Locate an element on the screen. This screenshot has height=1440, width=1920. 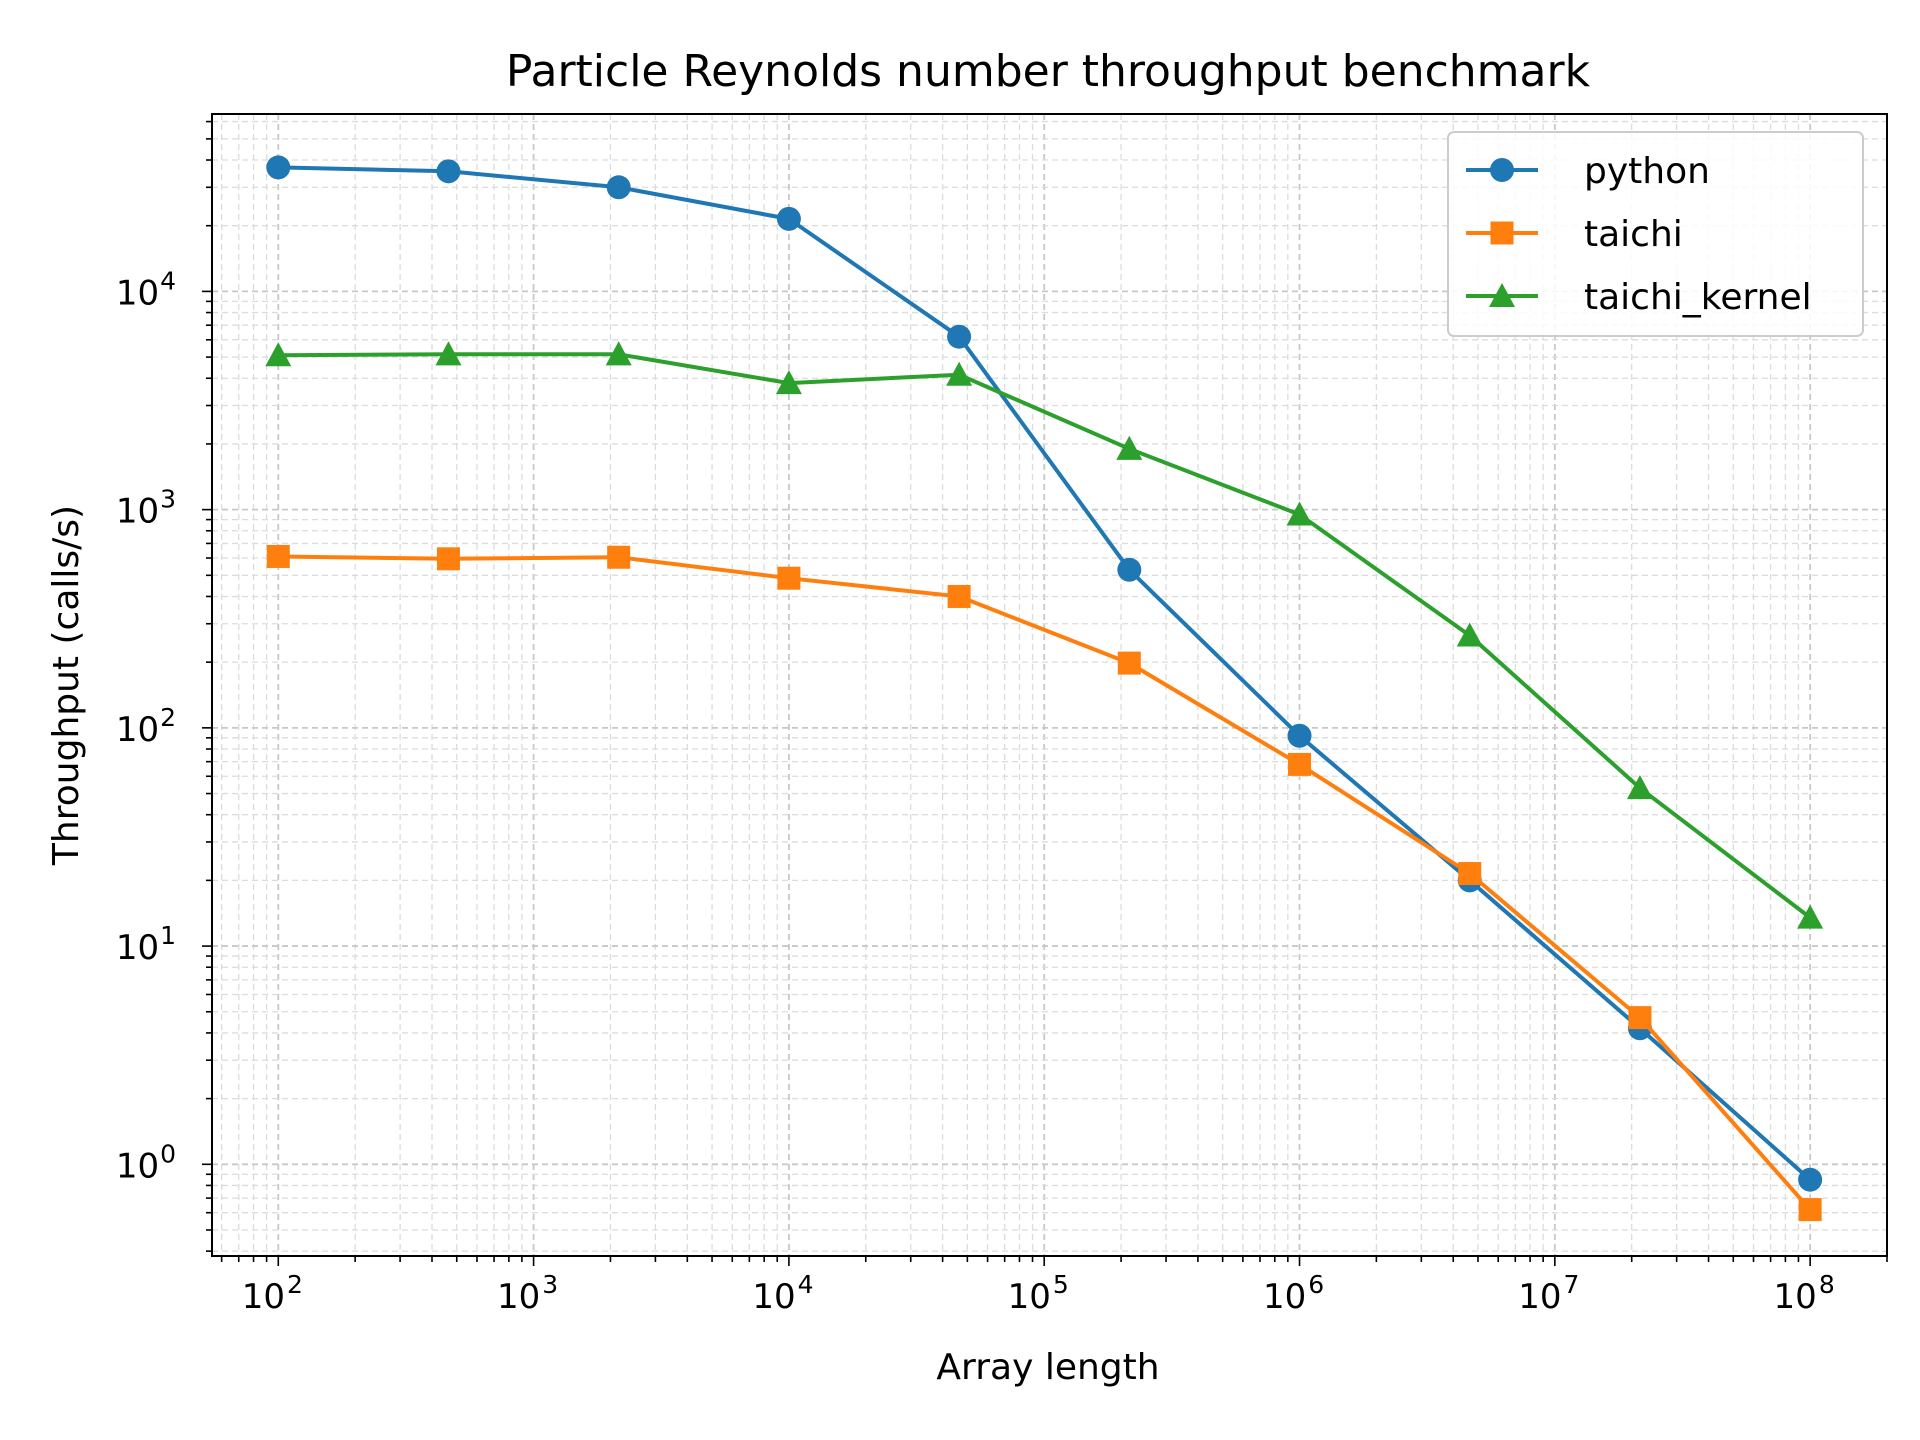
y-tick-label: 102 is located at coordinates (146, 726).